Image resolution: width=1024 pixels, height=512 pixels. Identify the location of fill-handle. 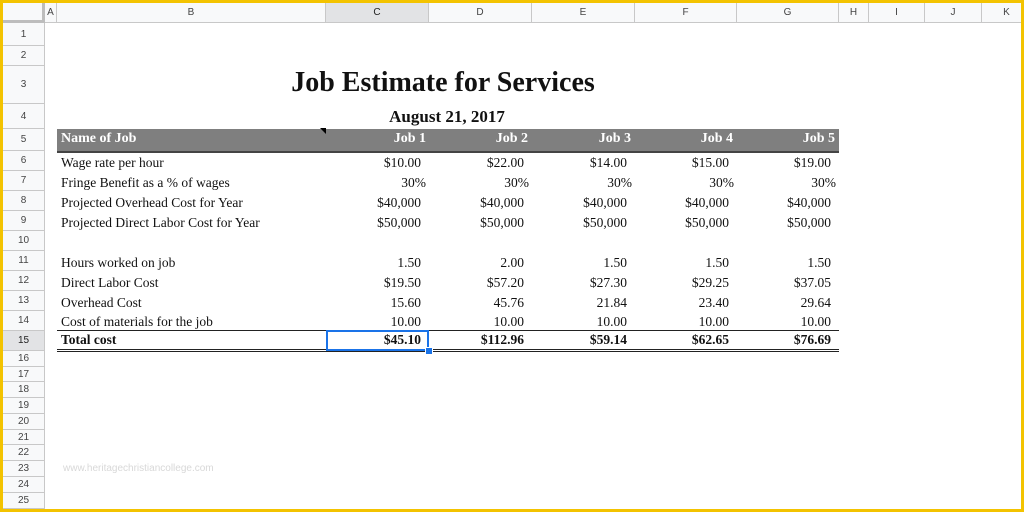
(429, 351).